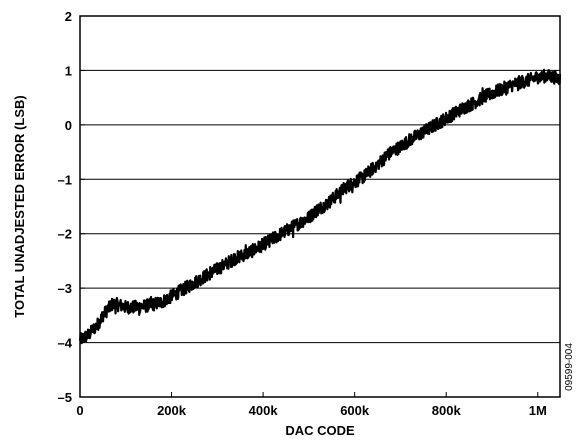  I want to click on y-tick-label: 2, so click(68, 16).